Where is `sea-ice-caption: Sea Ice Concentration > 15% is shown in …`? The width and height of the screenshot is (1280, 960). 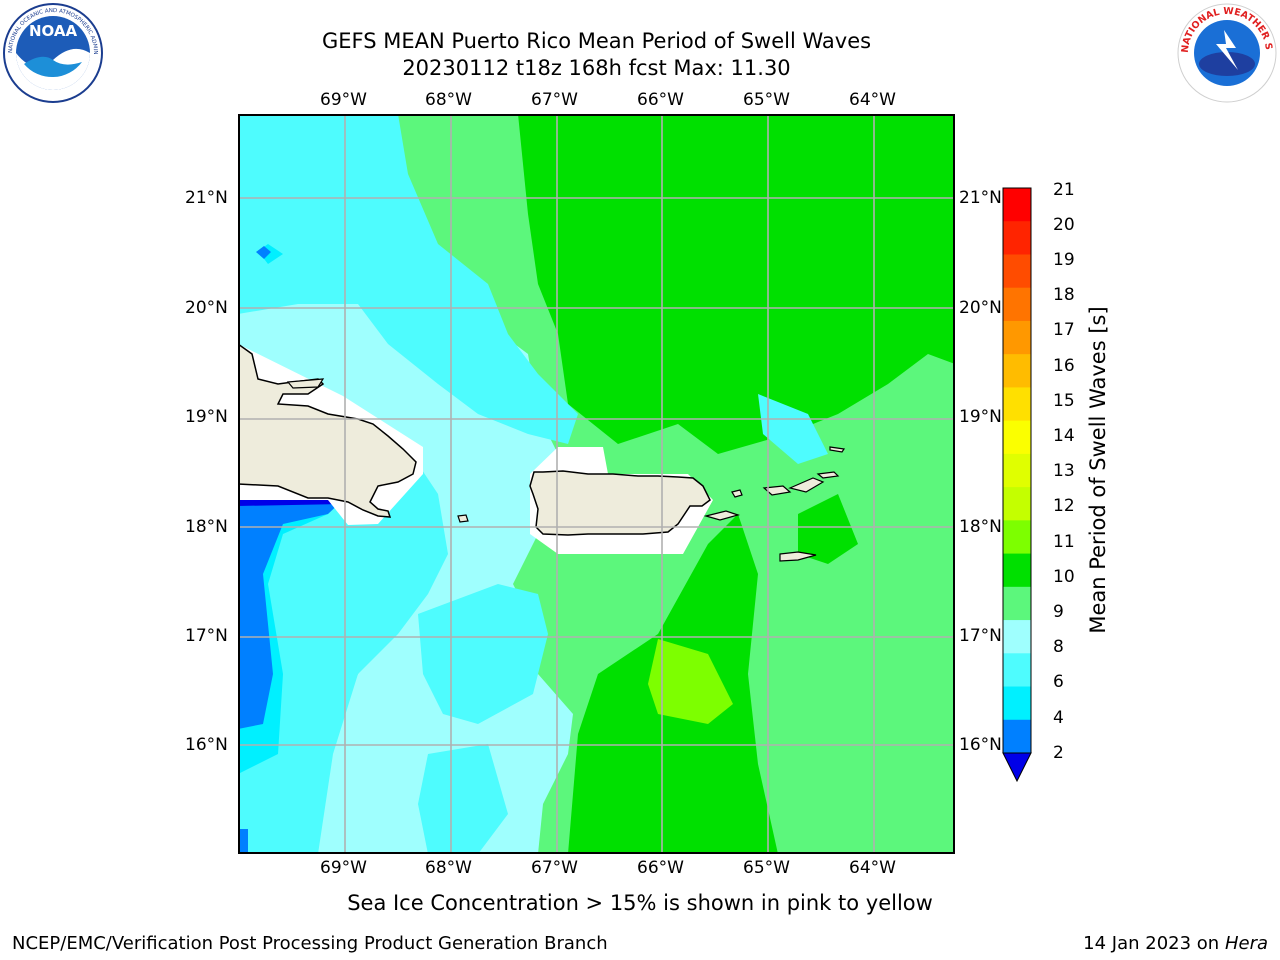
sea-ice-caption: Sea Ice Concentration > 15% is shown in … is located at coordinates (640, 903).